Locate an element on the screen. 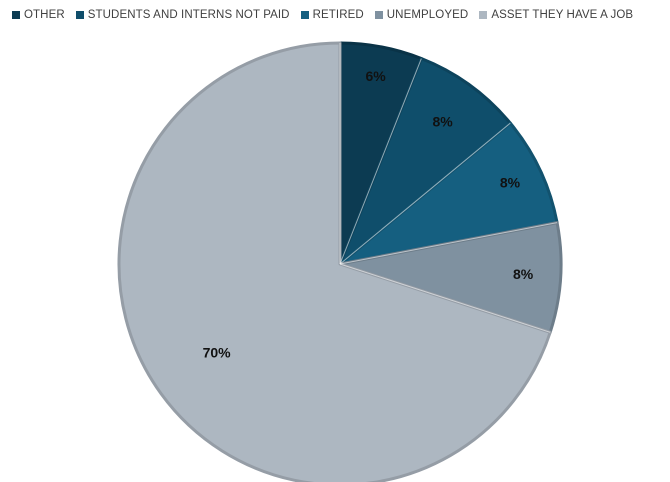 The image size is (670, 482). data-label-students-and-interns-not-paid: 8% is located at coordinates (442, 122).